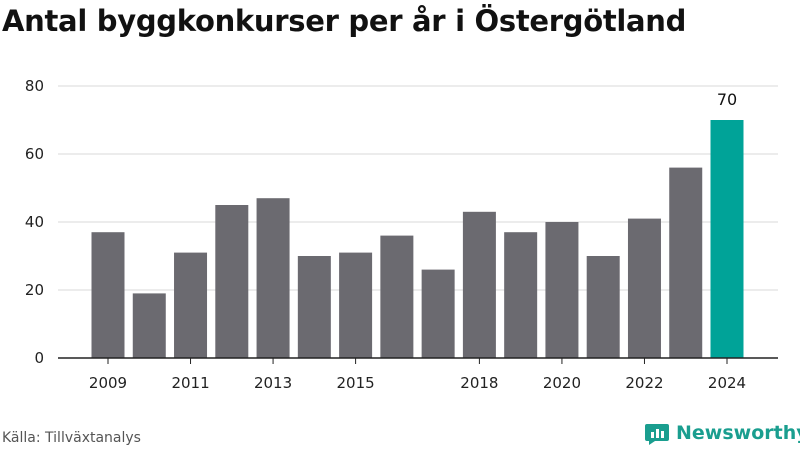 Image resolution: width=800 pixels, height=450 pixels. What do you see at coordinates (149, 325) in the screenshot?
I see `bar-2010` at bounding box center [149, 325].